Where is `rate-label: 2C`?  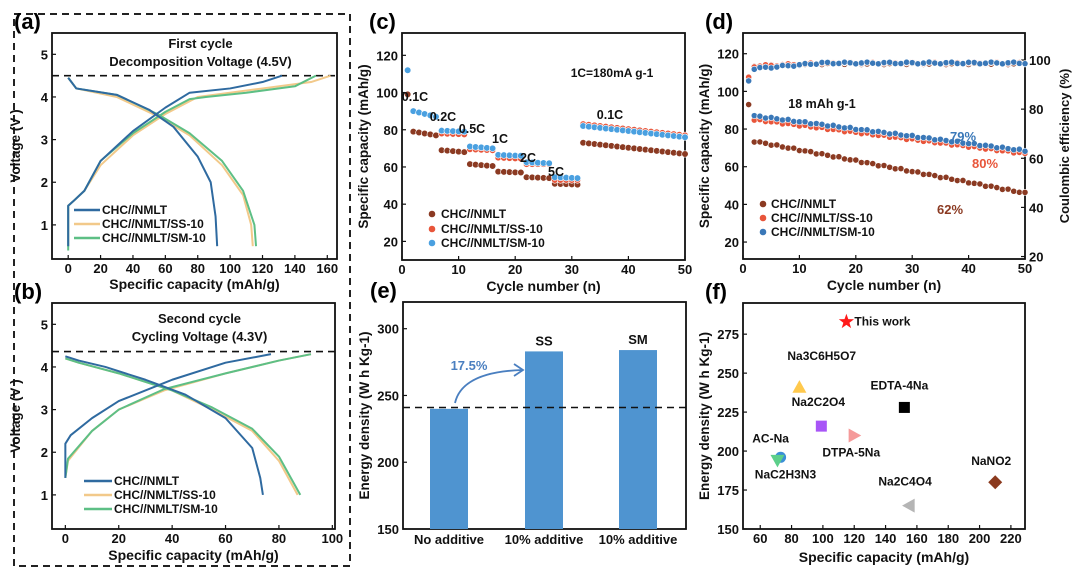
rate-label: 2C is located at coordinates (528, 158).